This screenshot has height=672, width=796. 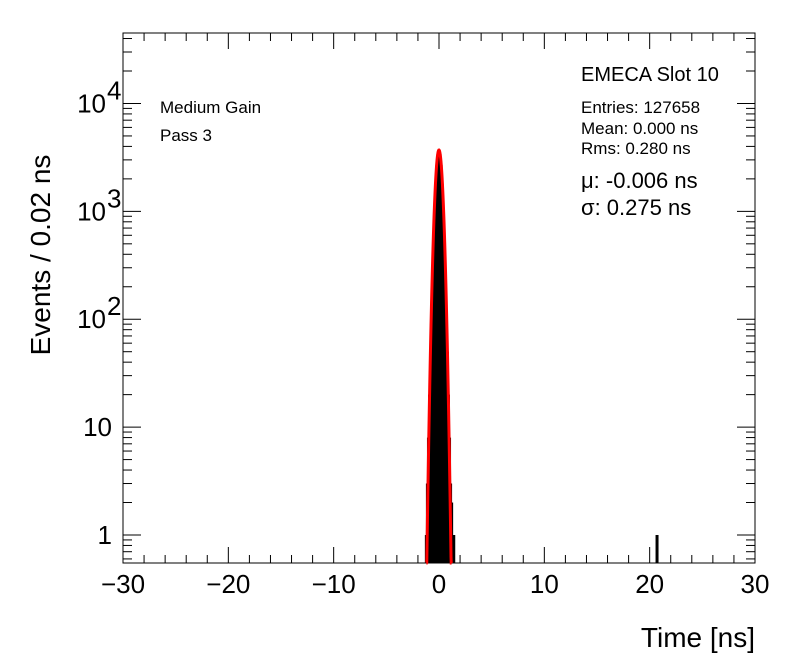 I want to click on x-axis-tick-labels: −30 −20 −10 0 10 20 30, so click(x=435, y=584).